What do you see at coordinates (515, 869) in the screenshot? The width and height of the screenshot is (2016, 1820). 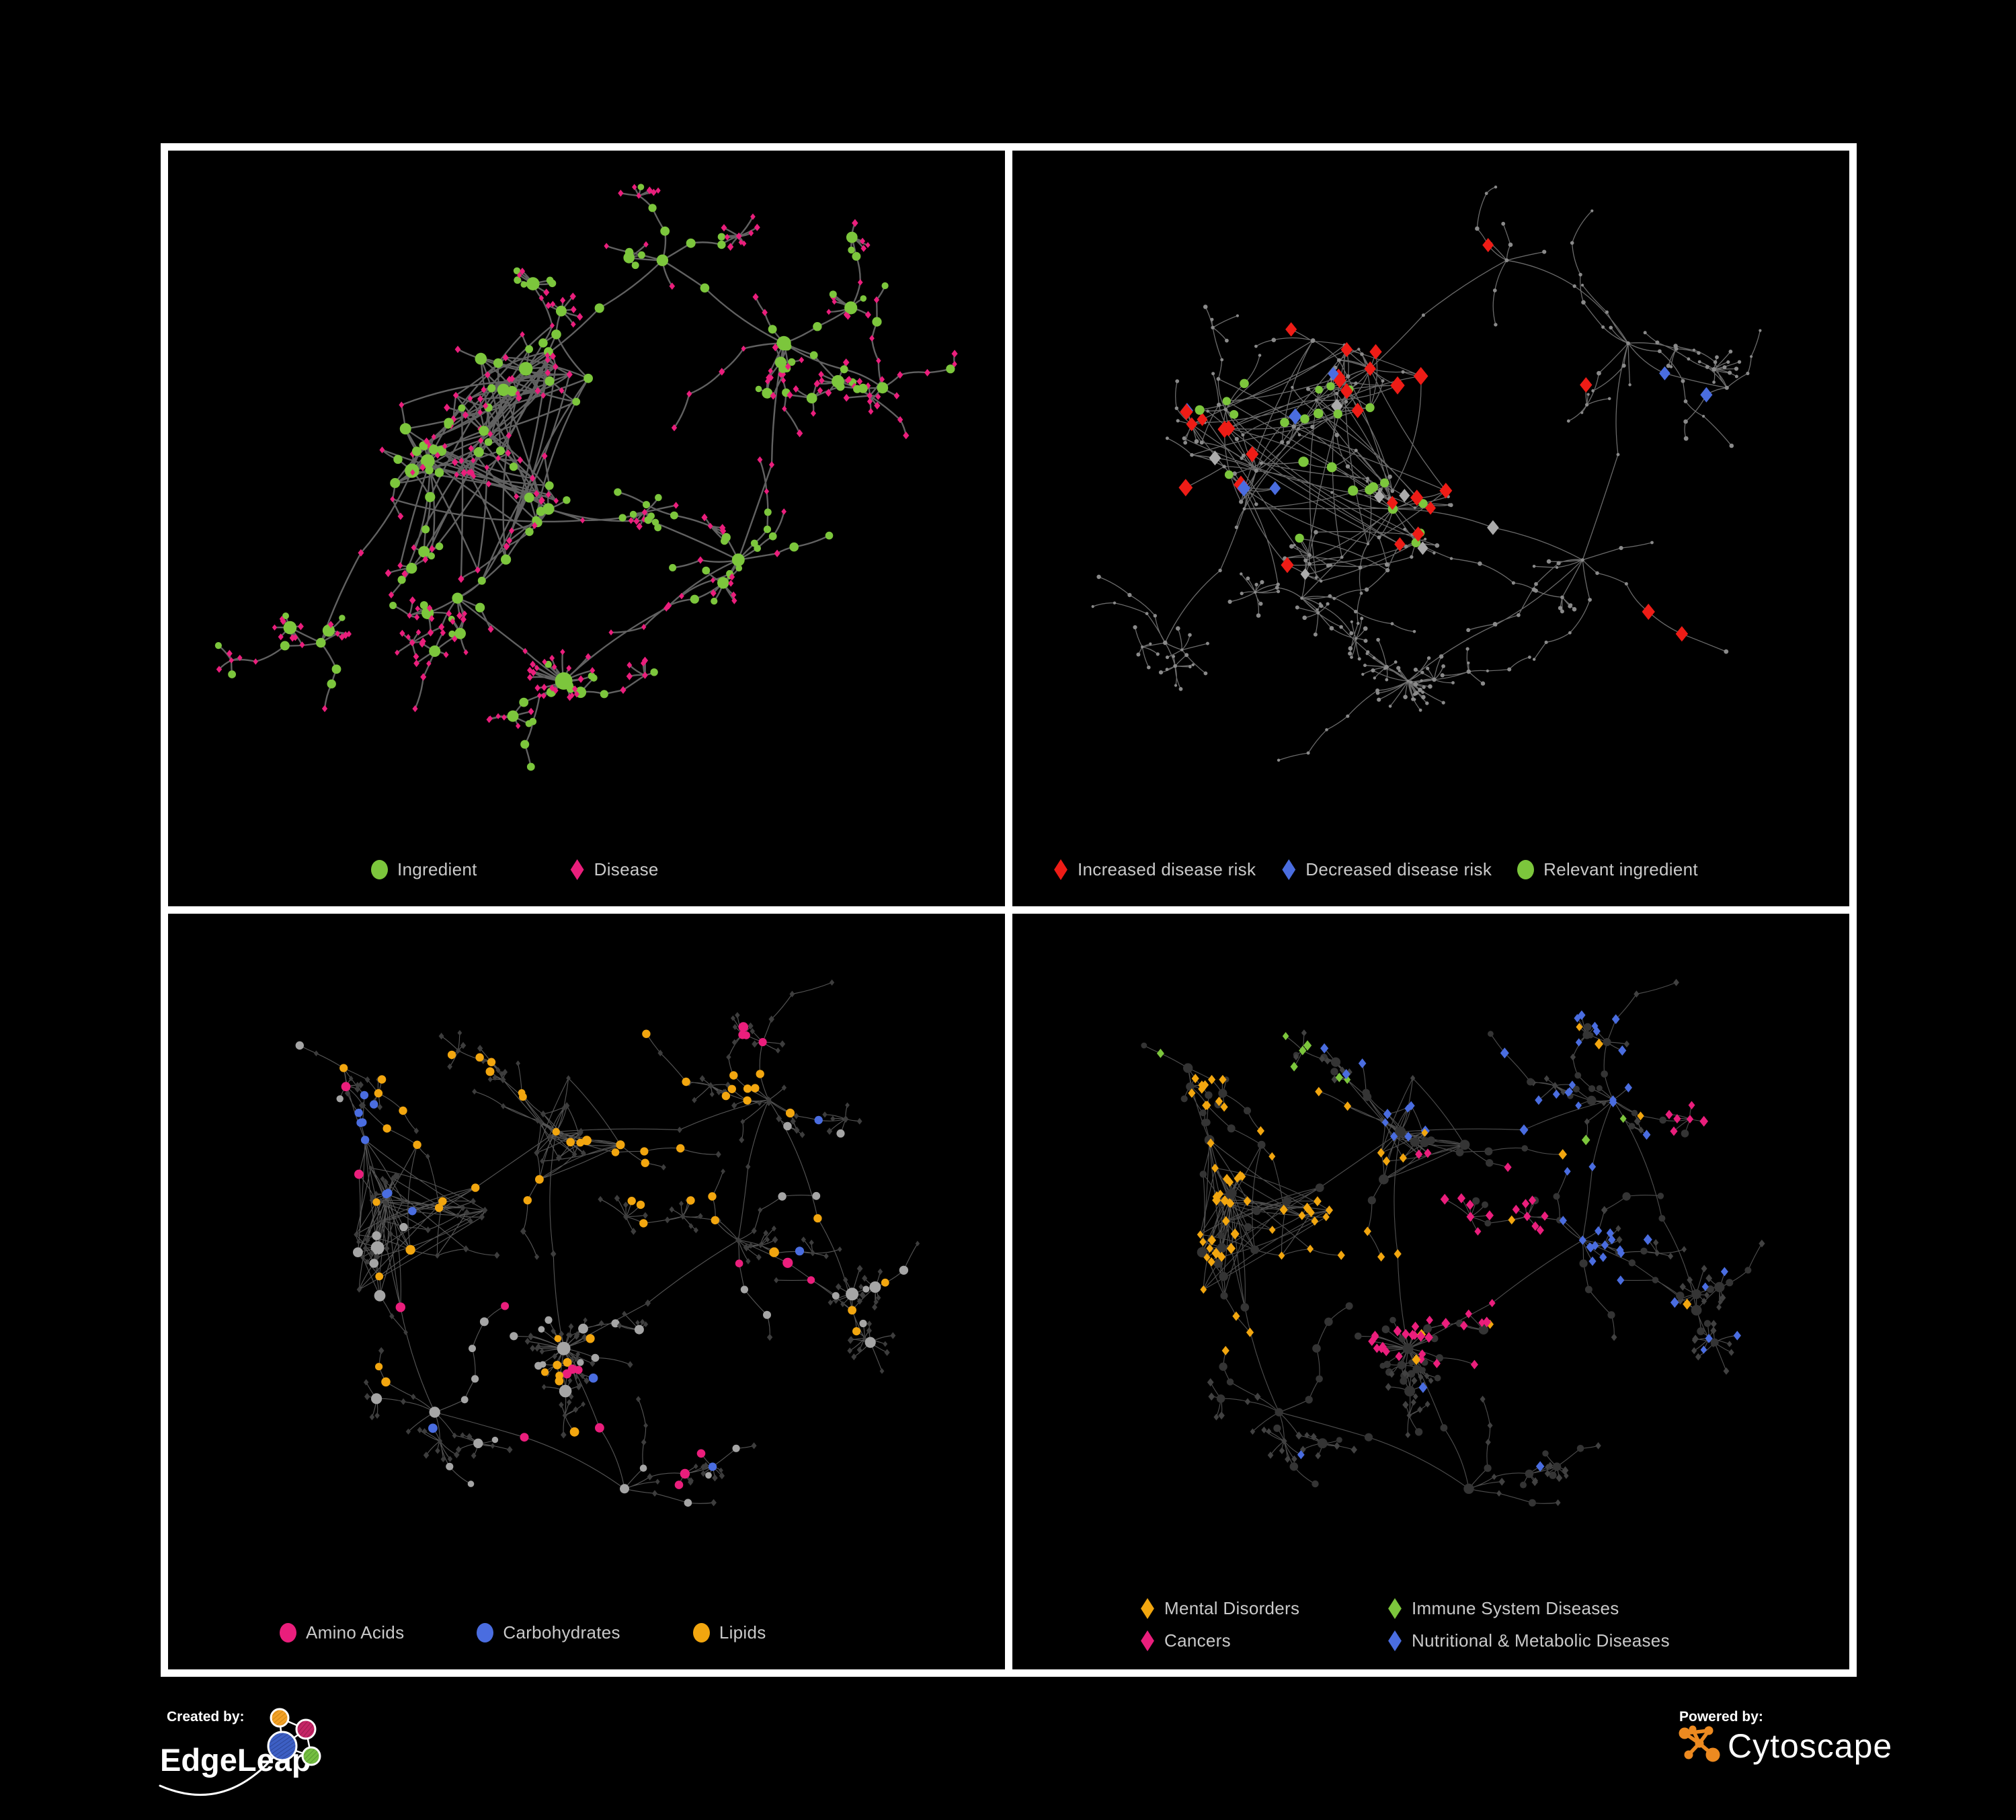 I see `legend-ingredient-disease: Ingredient Disease` at bounding box center [515, 869].